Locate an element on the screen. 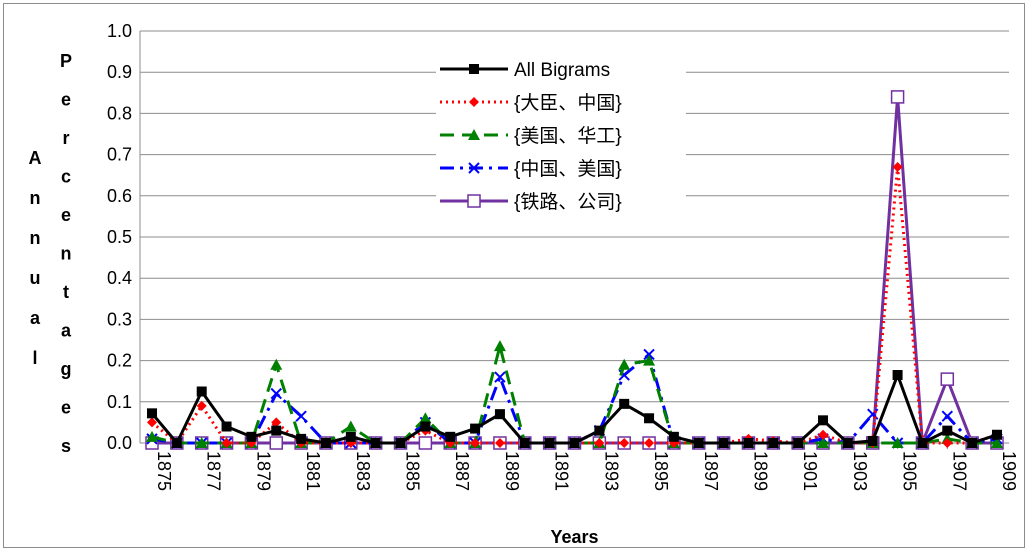 Image resolution: width=1030 pixels, height=552 pixels. y-tick-label: 1.0 is located at coordinates (119, 31).